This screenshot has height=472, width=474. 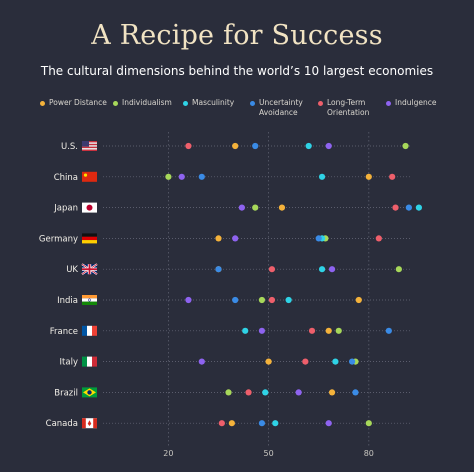 I want to click on country-label: Italy, so click(x=69, y=363).